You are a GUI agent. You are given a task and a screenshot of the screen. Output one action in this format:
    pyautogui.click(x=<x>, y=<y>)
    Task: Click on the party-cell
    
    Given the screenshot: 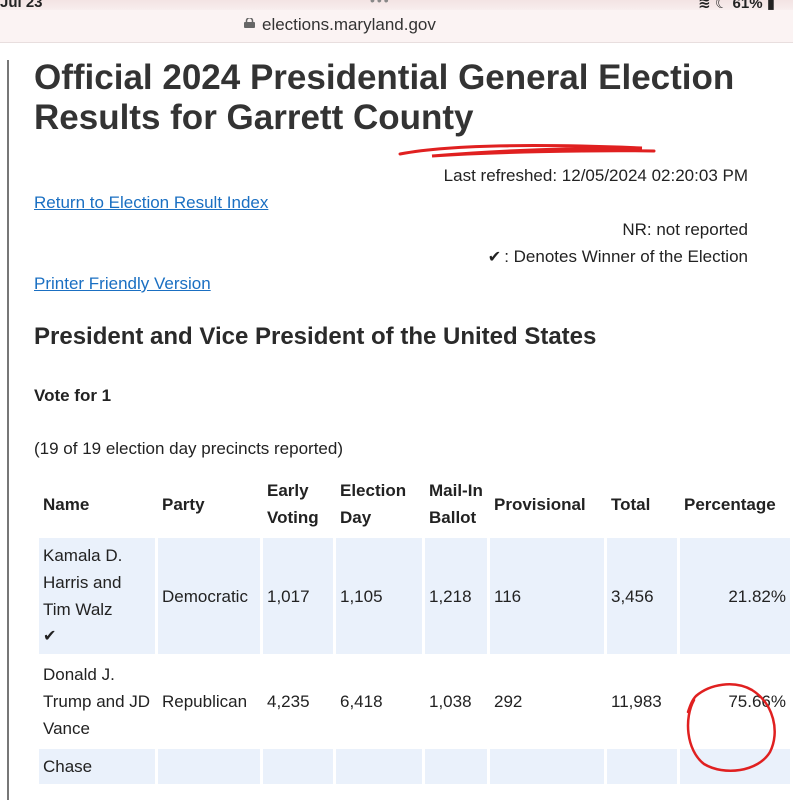 What is the action you would take?
    pyautogui.click(x=209, y=766)
    